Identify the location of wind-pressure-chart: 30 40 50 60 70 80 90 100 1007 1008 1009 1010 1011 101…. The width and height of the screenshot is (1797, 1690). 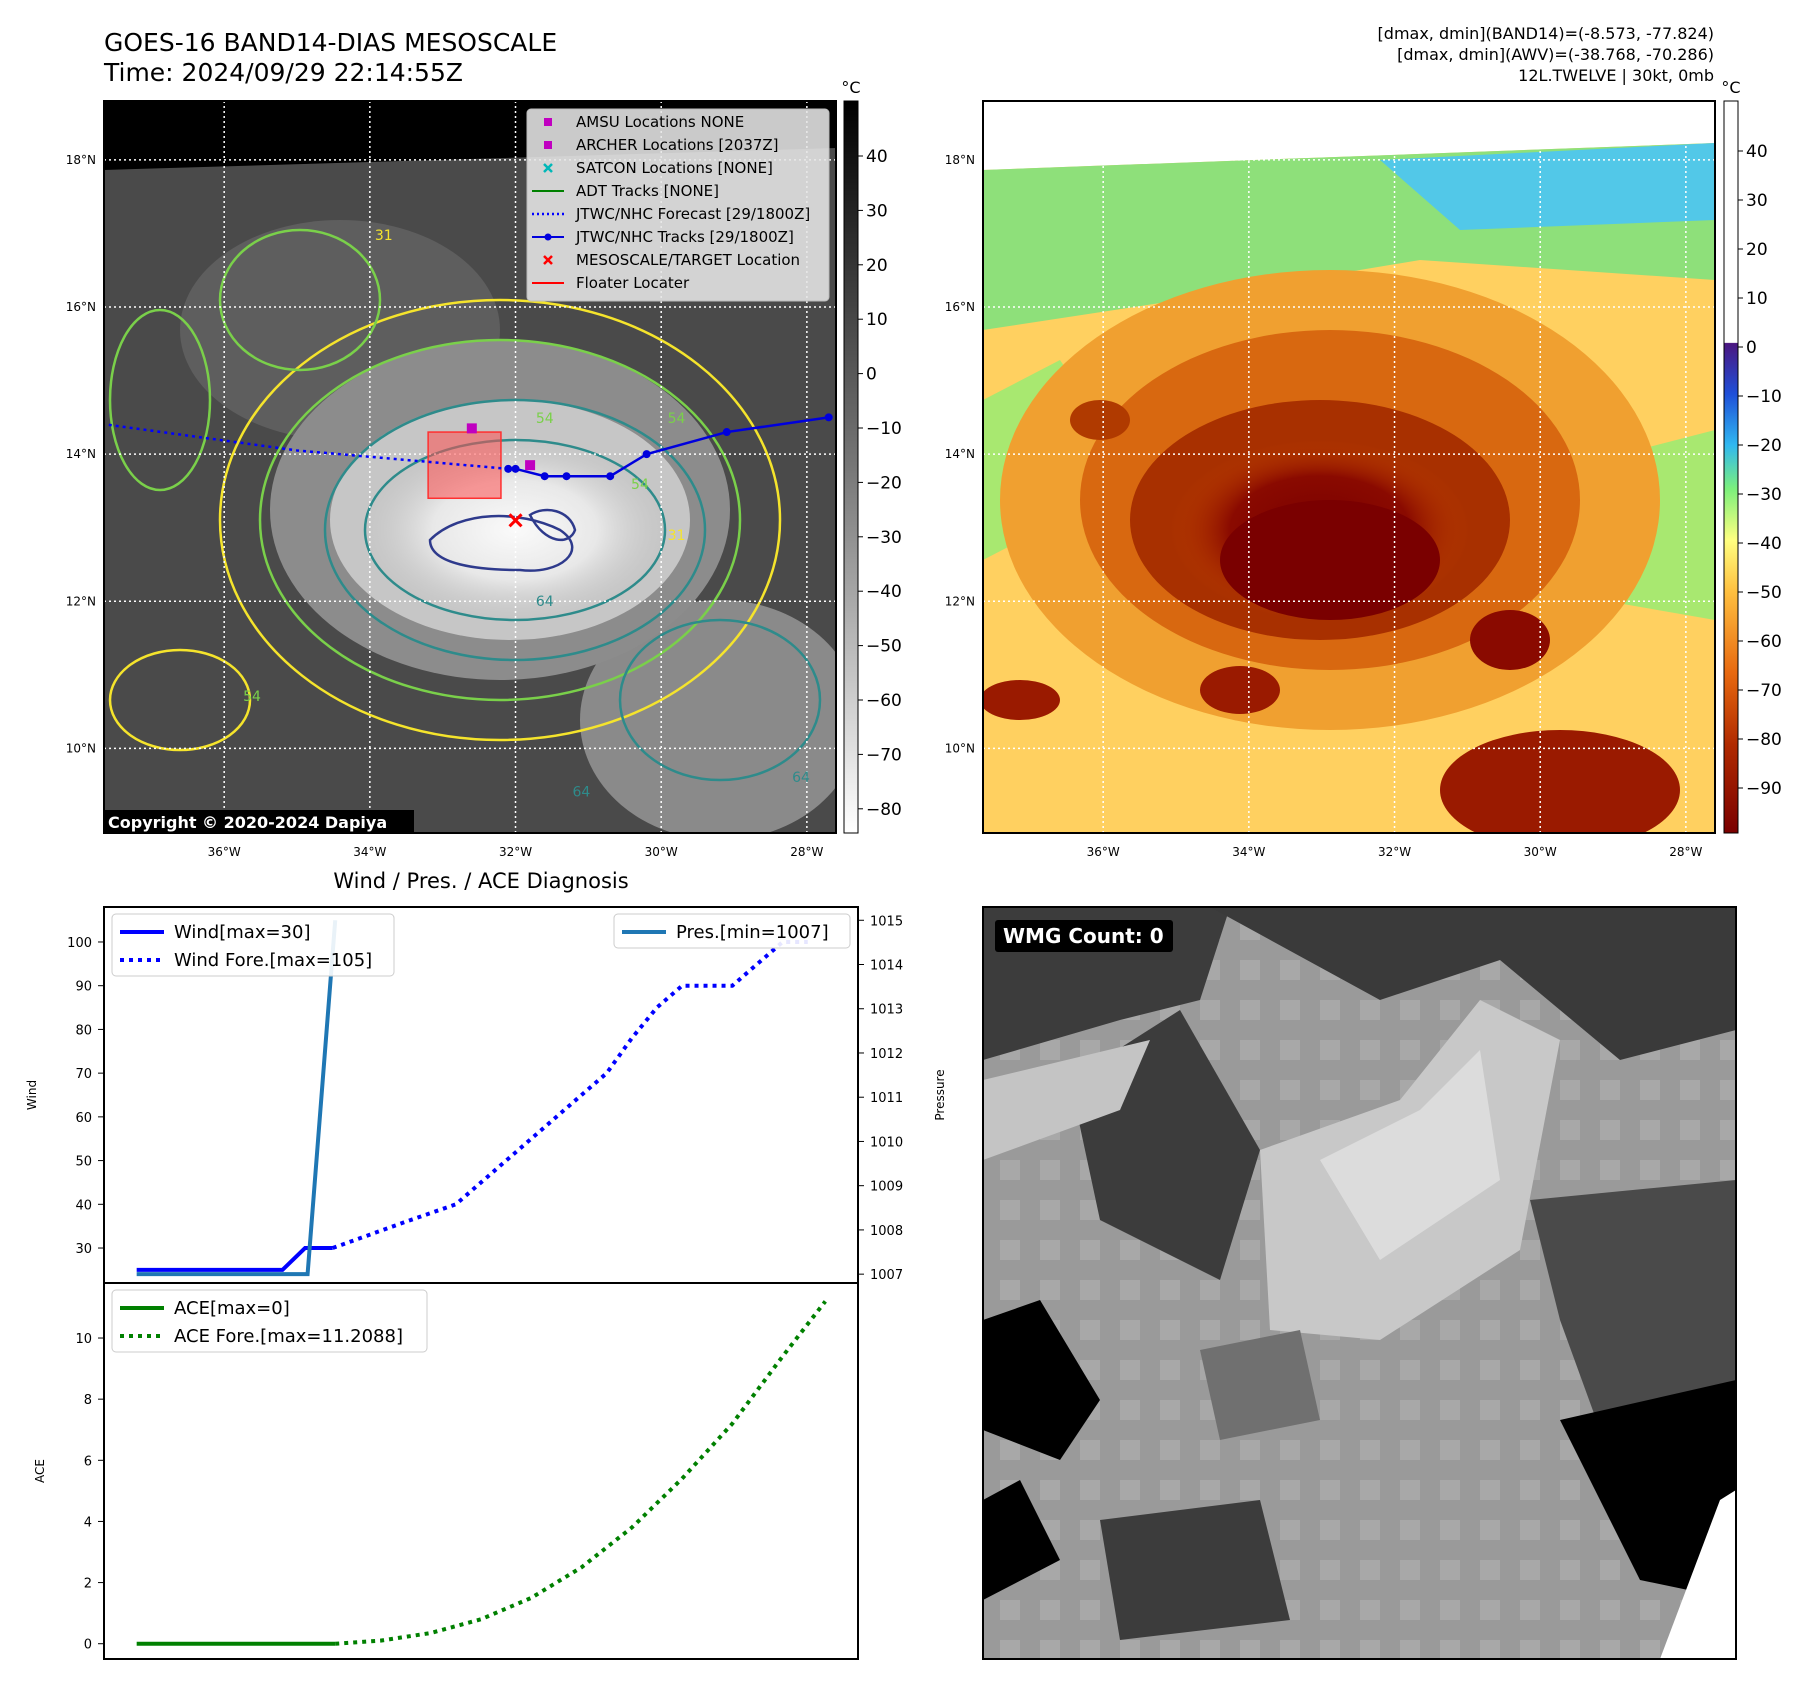
(485, 1095).